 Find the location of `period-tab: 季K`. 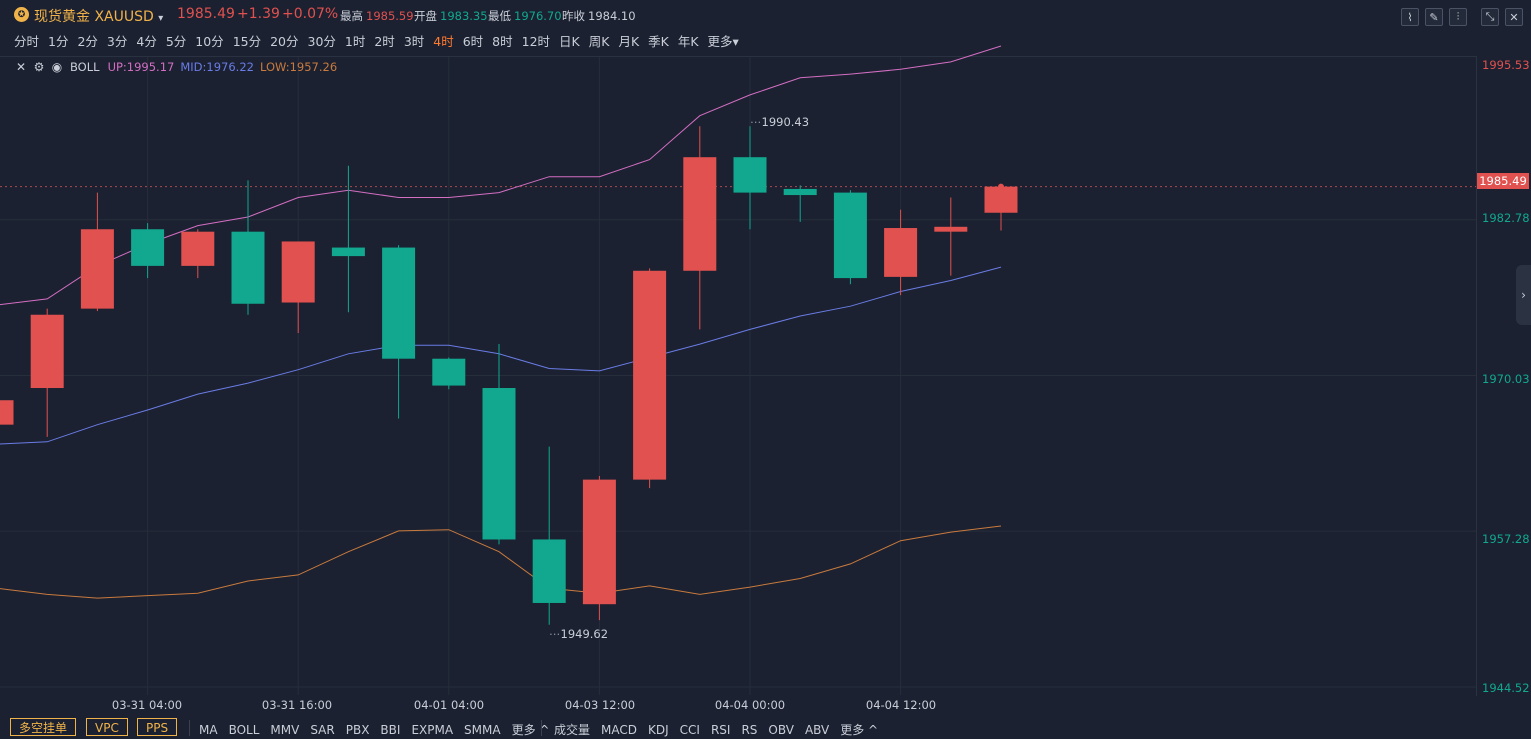

period-tab: 季K is located at coordinates (658, 41).